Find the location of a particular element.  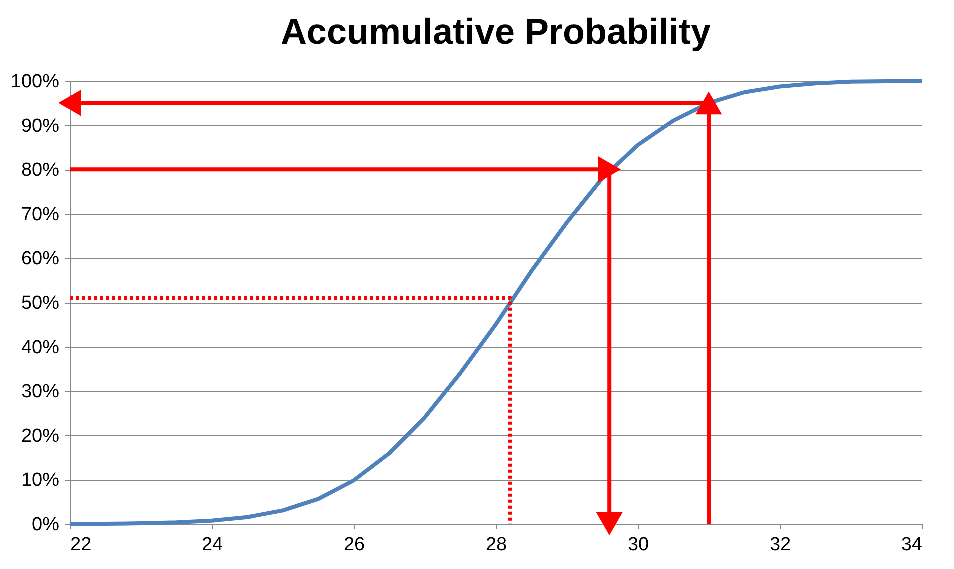

y-tick-label: 100% is located at coordinates (35, 82).